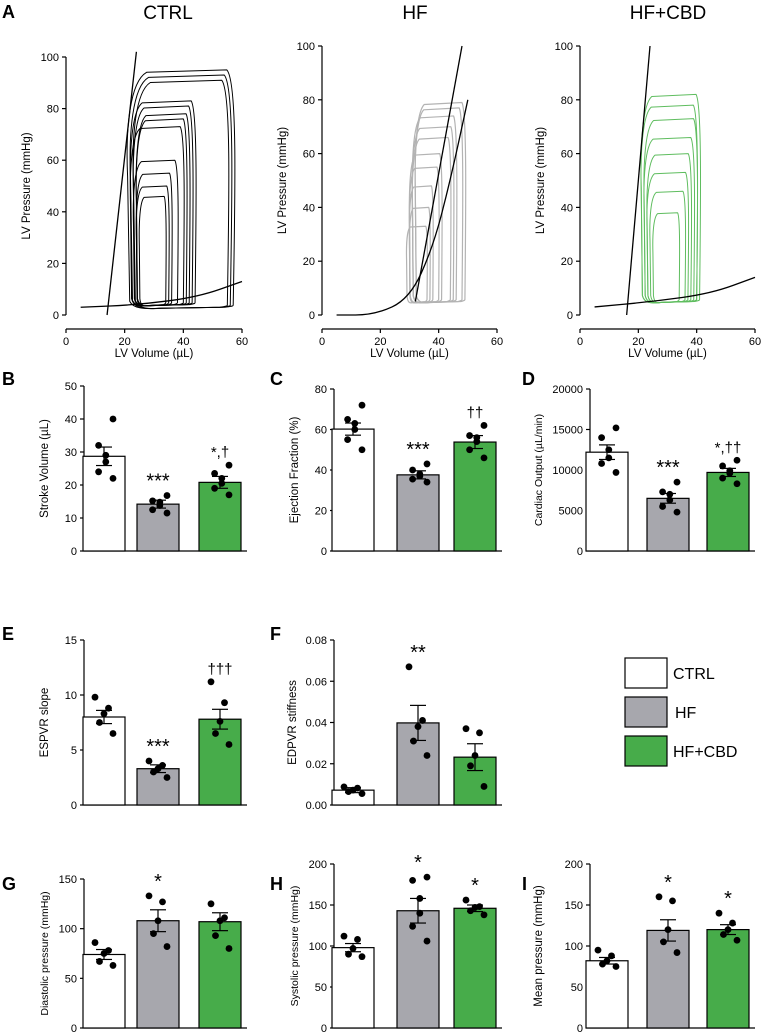 This screenshot has width=782, height=1034. I want to click on y-axis-label: EDPVR stiffness, so click(293, 722).